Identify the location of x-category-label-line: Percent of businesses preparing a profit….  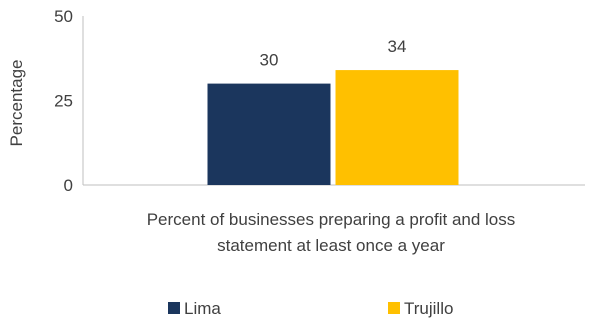
(331, 219).